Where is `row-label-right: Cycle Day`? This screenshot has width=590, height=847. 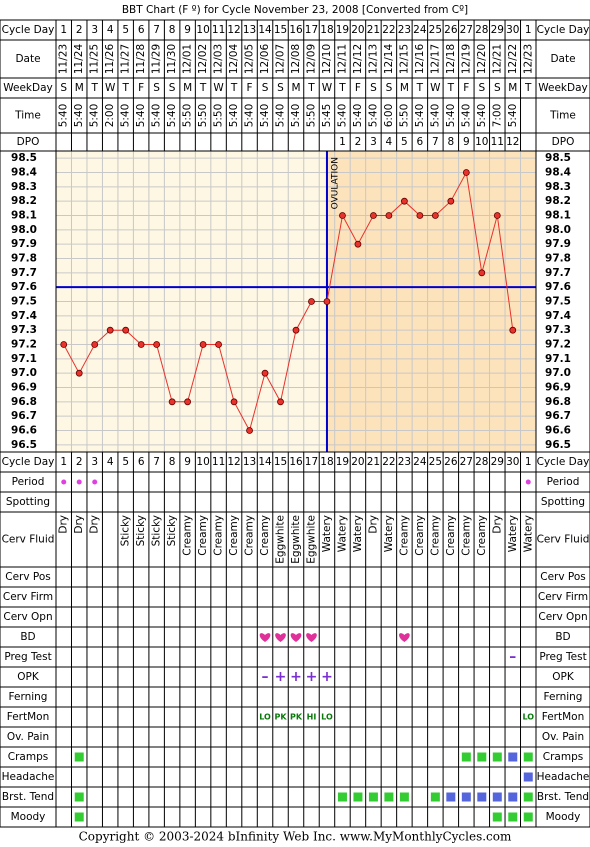 row-label-right: Cycle Day is located at coordinates (563, 30).